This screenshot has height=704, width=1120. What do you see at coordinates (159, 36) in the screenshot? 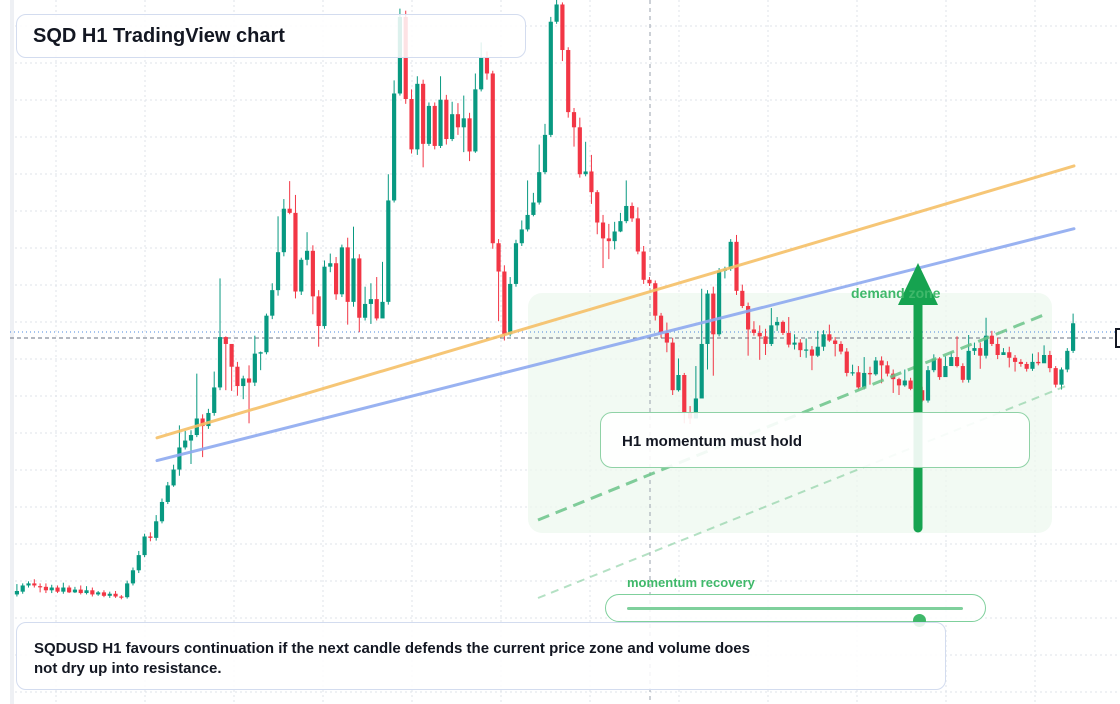
I see `chart-title: SQD H1 TradingView chart` at bounding box center [159, 36].